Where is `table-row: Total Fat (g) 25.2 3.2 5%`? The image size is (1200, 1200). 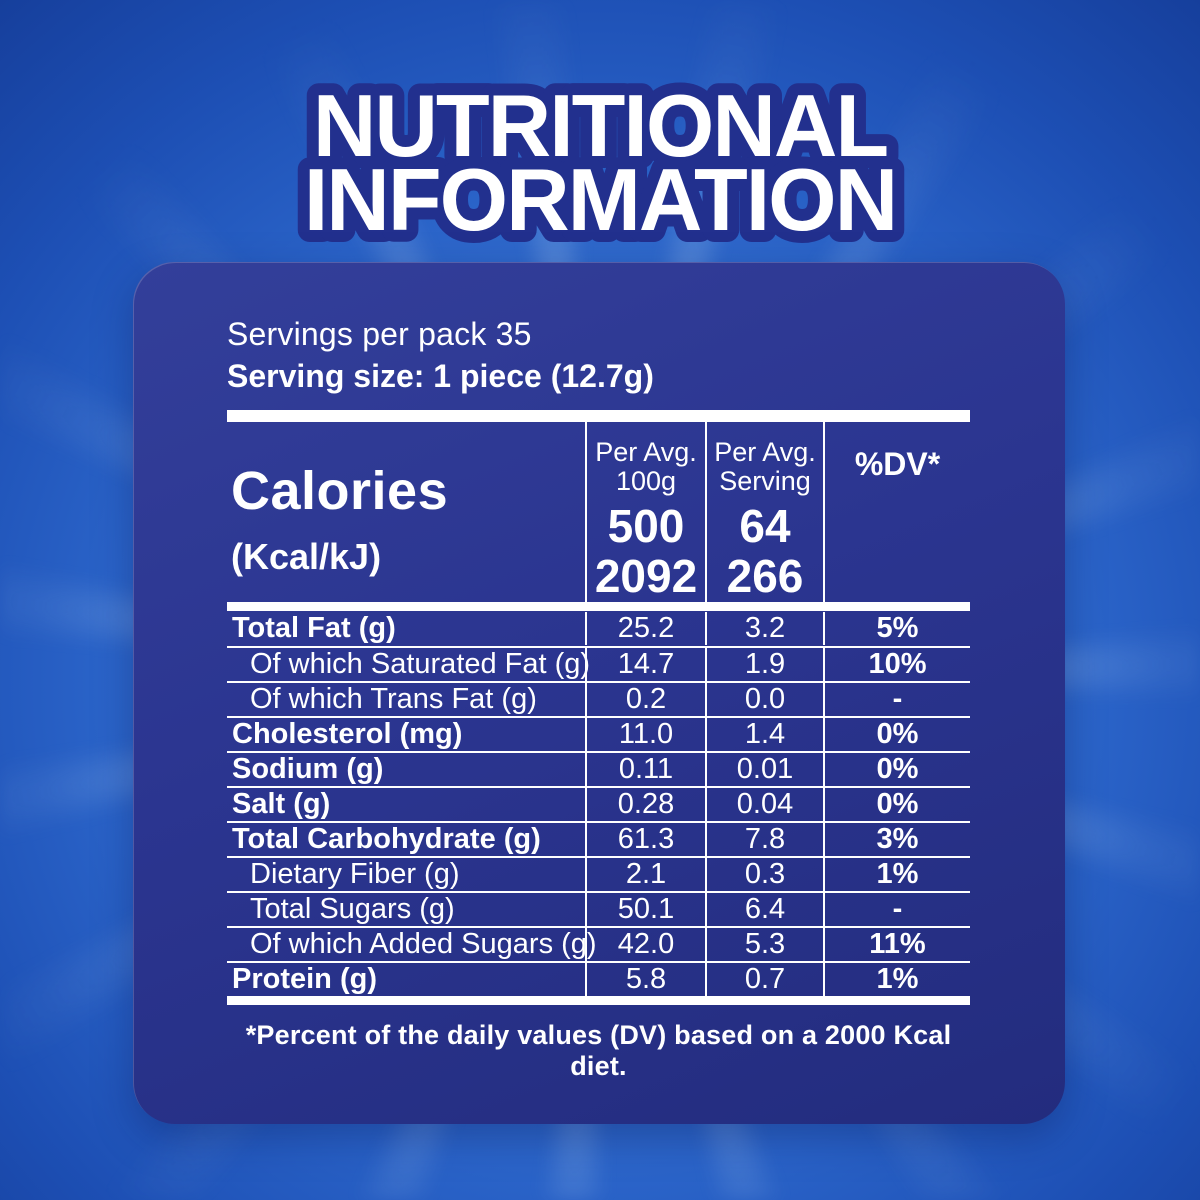
table-row: Total Fat (g) 25.2 3.2 5% is located at coordinates (598, 628).